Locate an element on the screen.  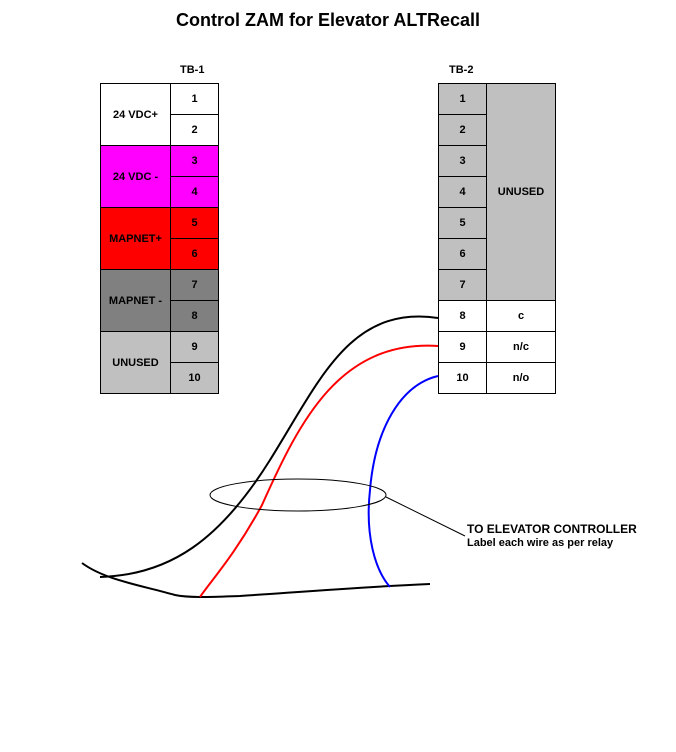
tb2-terminal: 5 is located at coordinates (462, 223).